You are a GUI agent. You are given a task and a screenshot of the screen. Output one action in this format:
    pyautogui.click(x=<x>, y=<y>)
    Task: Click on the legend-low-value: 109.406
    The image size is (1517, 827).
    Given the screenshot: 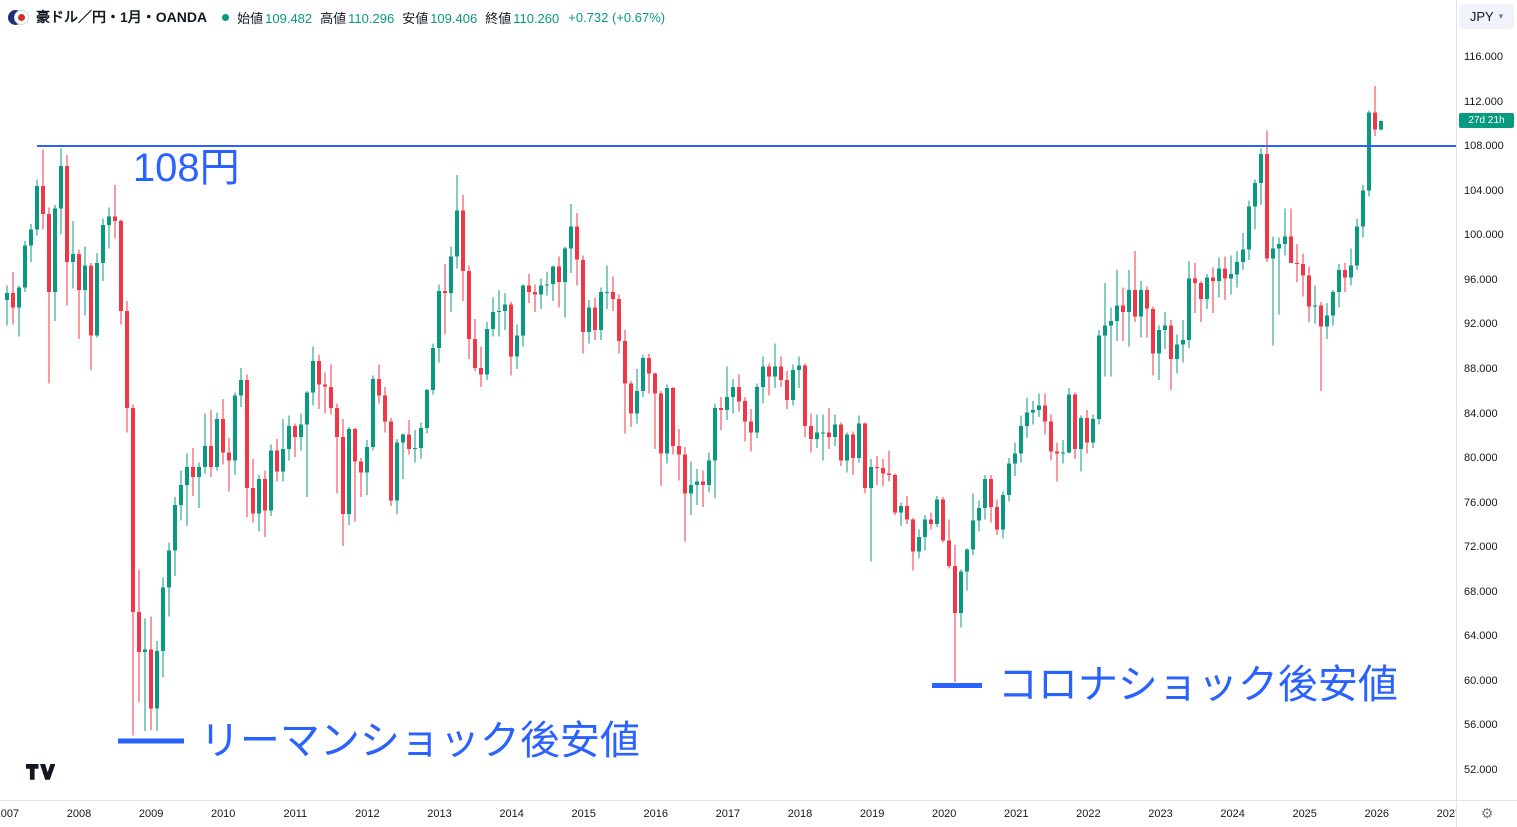 What is the action you would take?
    pyautogui.click(x=454, y=18)
    